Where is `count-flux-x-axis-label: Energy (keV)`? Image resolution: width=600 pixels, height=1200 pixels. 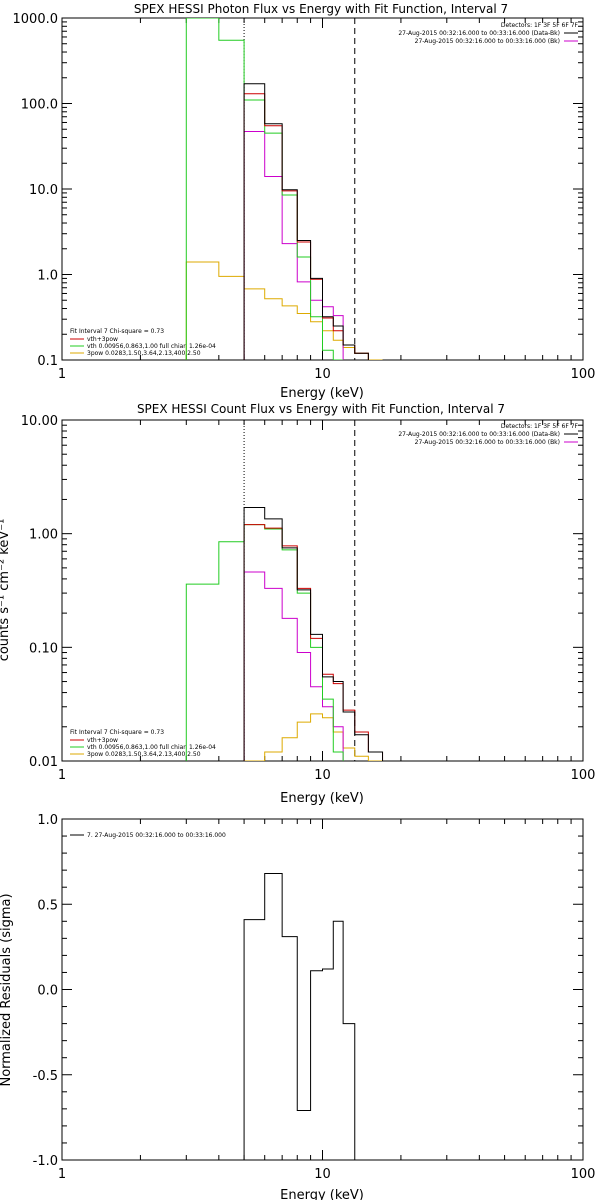 count-flux-x-axis-label: Energy (keV) is located at coordinates (322, 798).